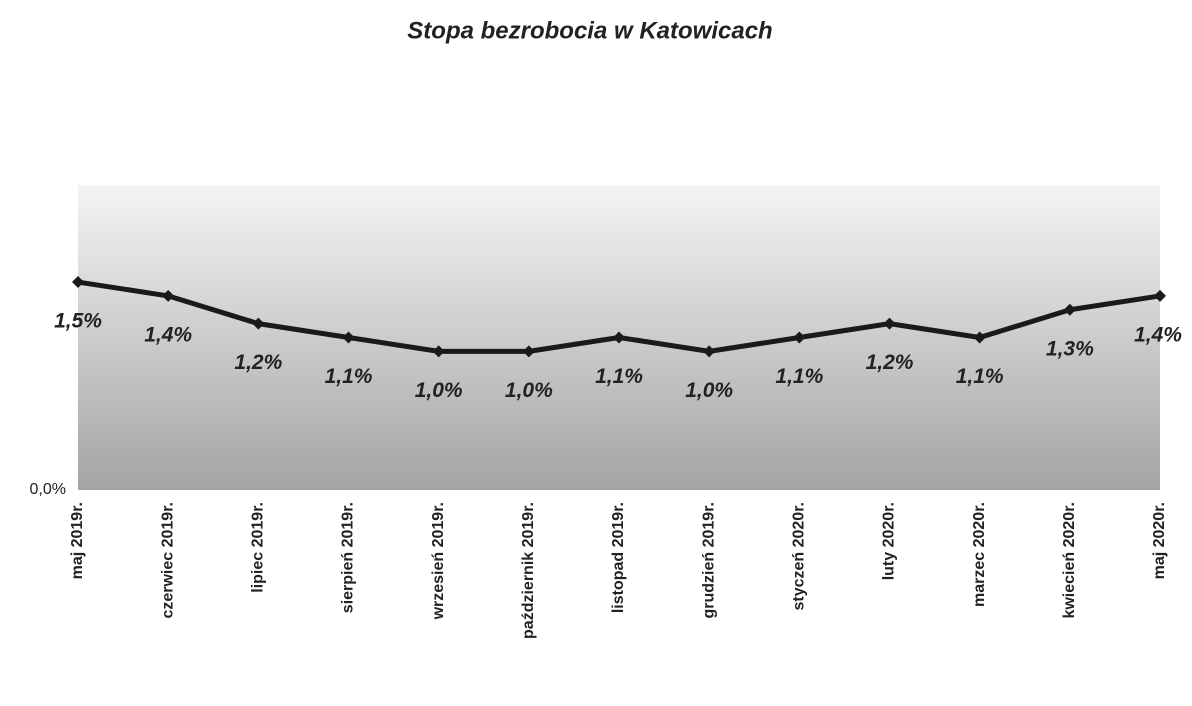 The width and height of the screenshot is (1192, 706). What do you see at coordinates (889, 541) in the screenshot?
I see `x-tick-label: luty 2020r.` at bounding box center [889, 541].